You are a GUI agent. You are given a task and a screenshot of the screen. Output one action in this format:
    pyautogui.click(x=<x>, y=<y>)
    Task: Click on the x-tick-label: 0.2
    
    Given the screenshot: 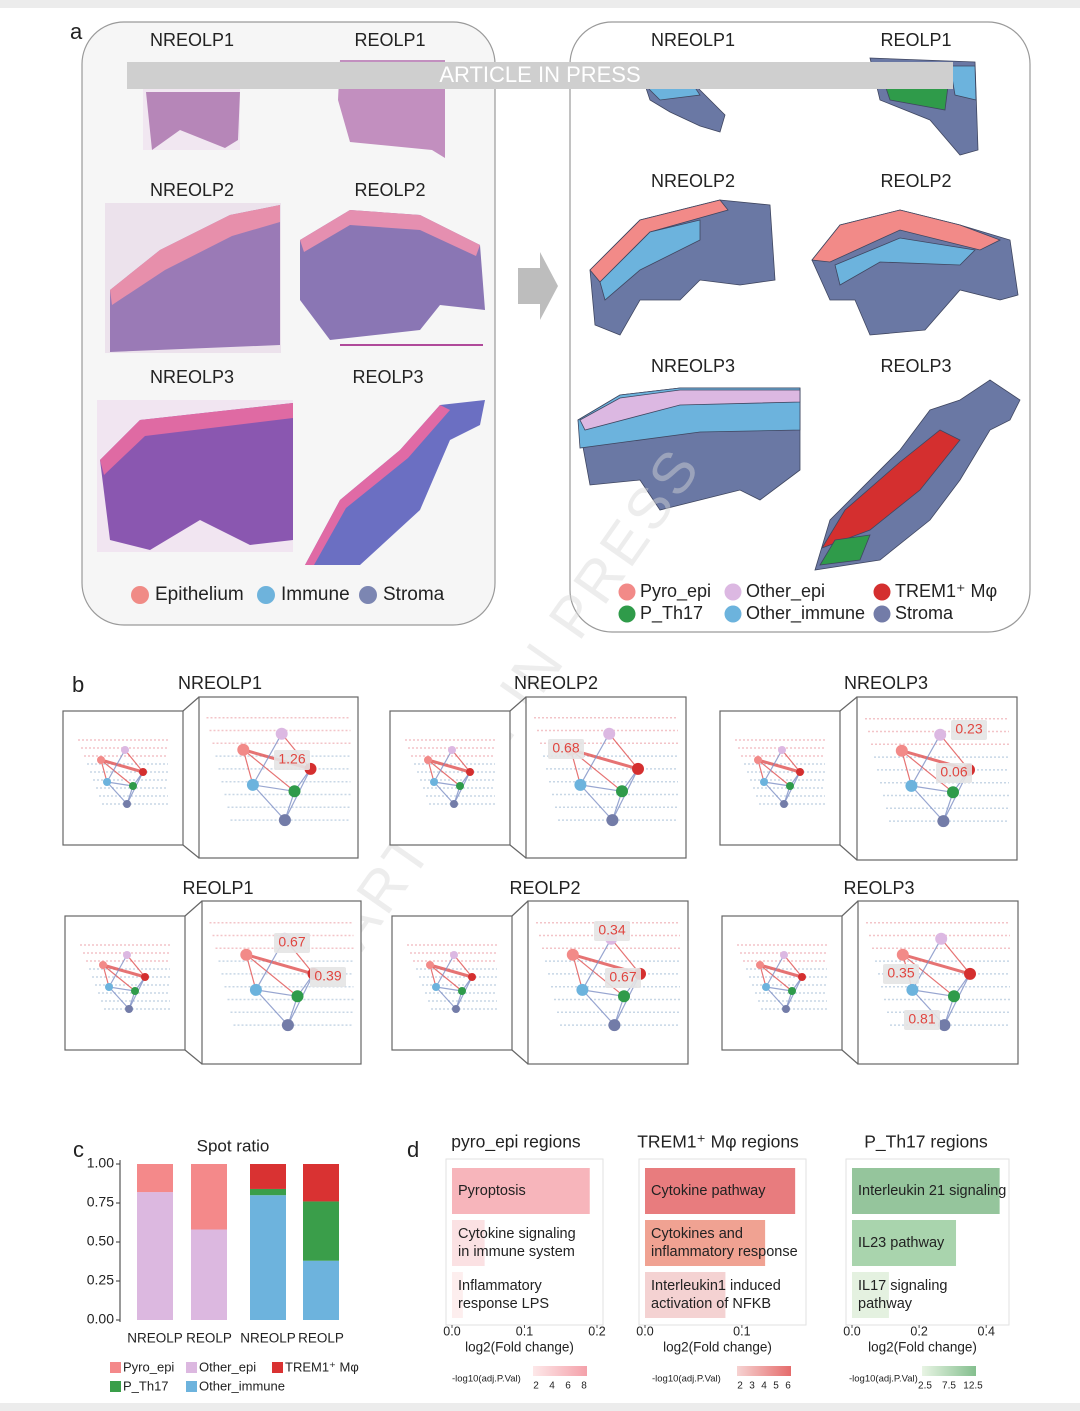 What is the action you would take?
    pyautogui.click(x=596, y=1331)
    